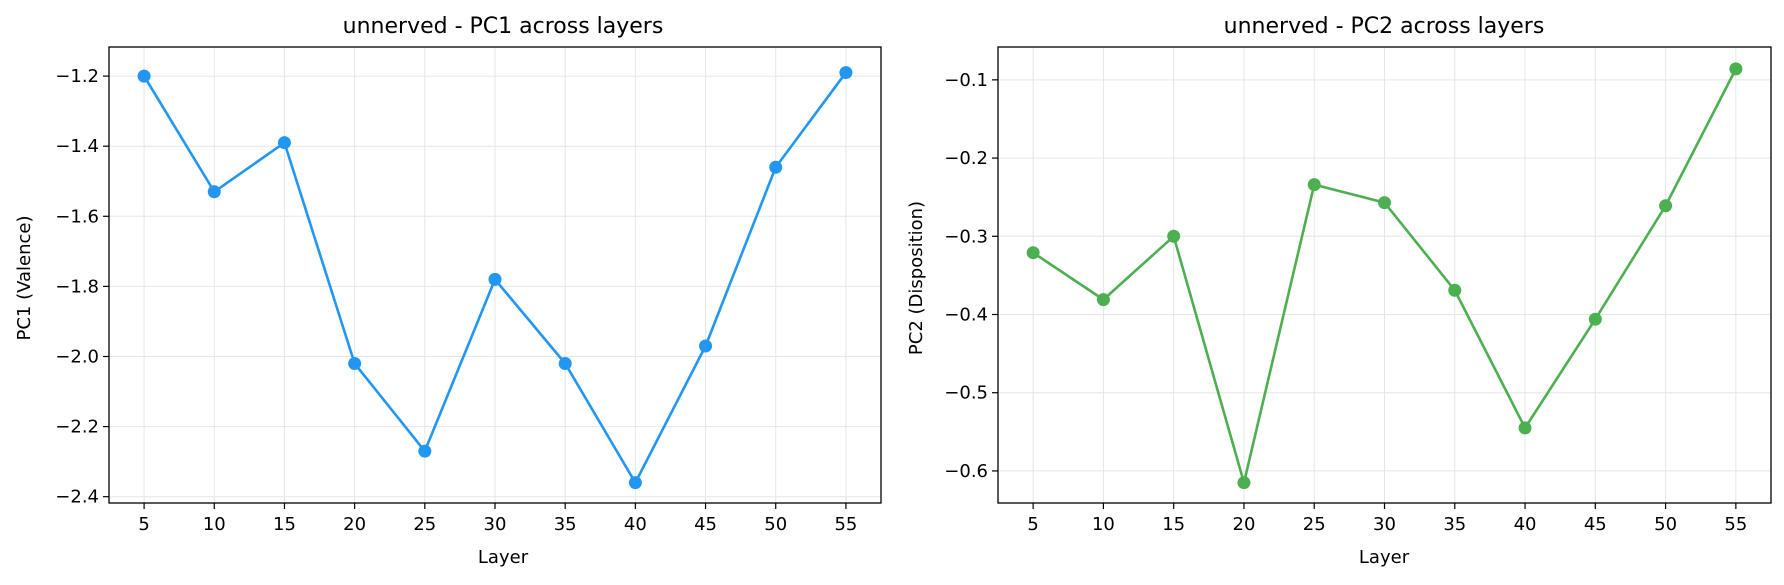  I want to click on y-tick-label: −0.2, so click(966, 158).